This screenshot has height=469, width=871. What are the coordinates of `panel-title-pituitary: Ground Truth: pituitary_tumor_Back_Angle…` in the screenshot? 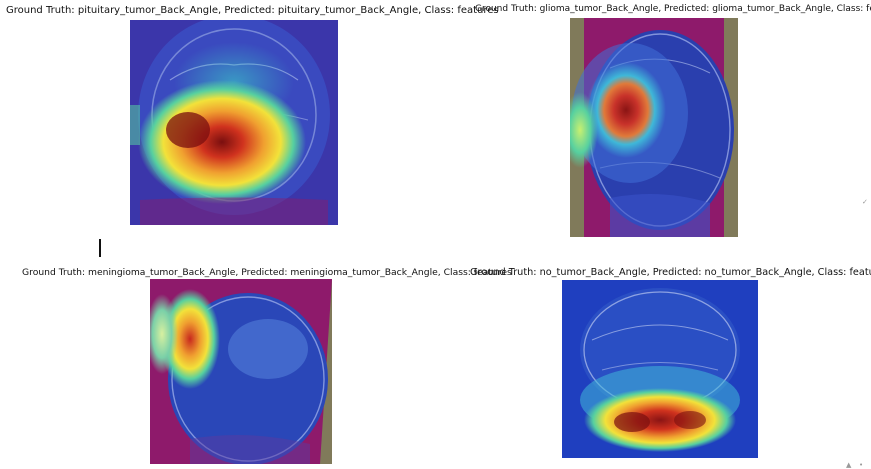 It's located at (252, 10).